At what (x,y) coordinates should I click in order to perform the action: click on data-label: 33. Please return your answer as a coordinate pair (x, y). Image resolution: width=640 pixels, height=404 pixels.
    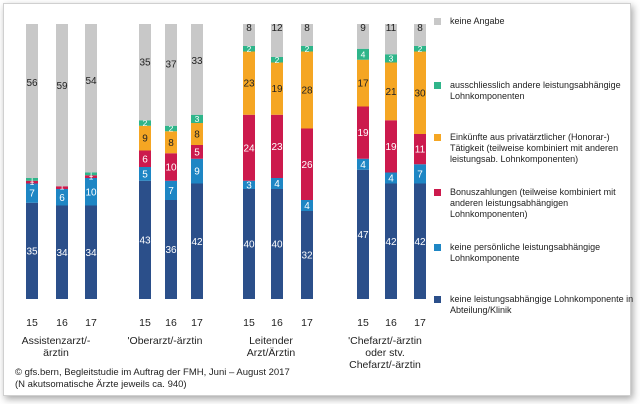
    Looking at the image, I should click on (197, 61).